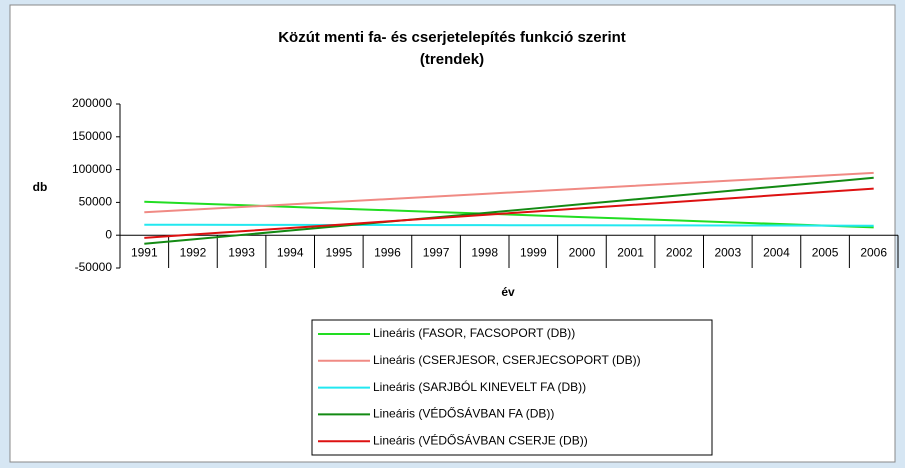  I want to click on y-tick-label: 0, so click(108, 234).